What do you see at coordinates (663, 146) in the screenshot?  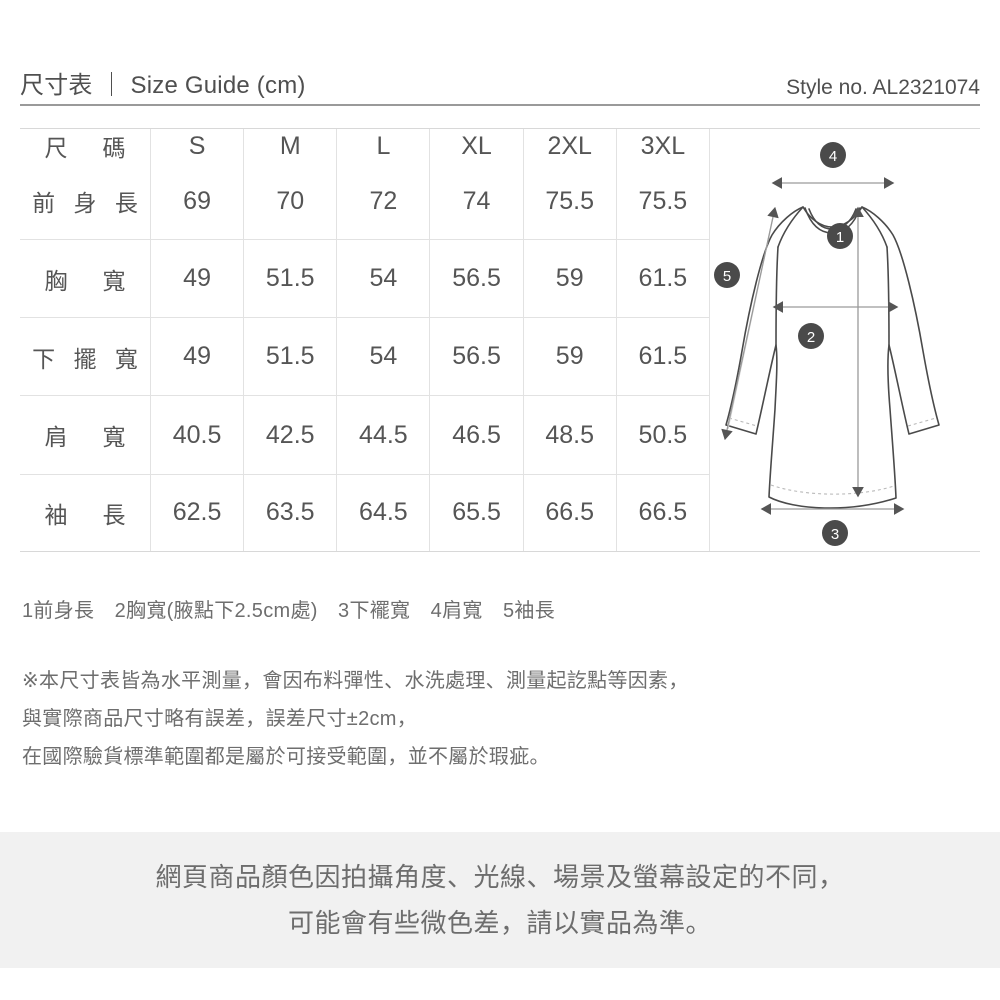 I see `column-header-3xl: 3XL` at bounding box center [663, 146].